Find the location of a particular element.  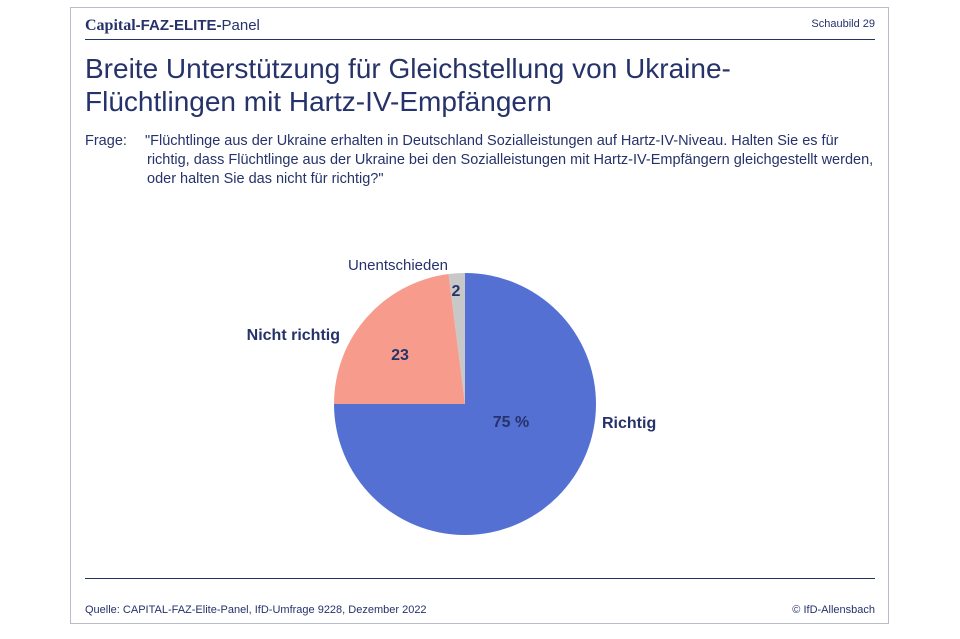

pie-category-label: Richtig is located at coordinates (629, 423).